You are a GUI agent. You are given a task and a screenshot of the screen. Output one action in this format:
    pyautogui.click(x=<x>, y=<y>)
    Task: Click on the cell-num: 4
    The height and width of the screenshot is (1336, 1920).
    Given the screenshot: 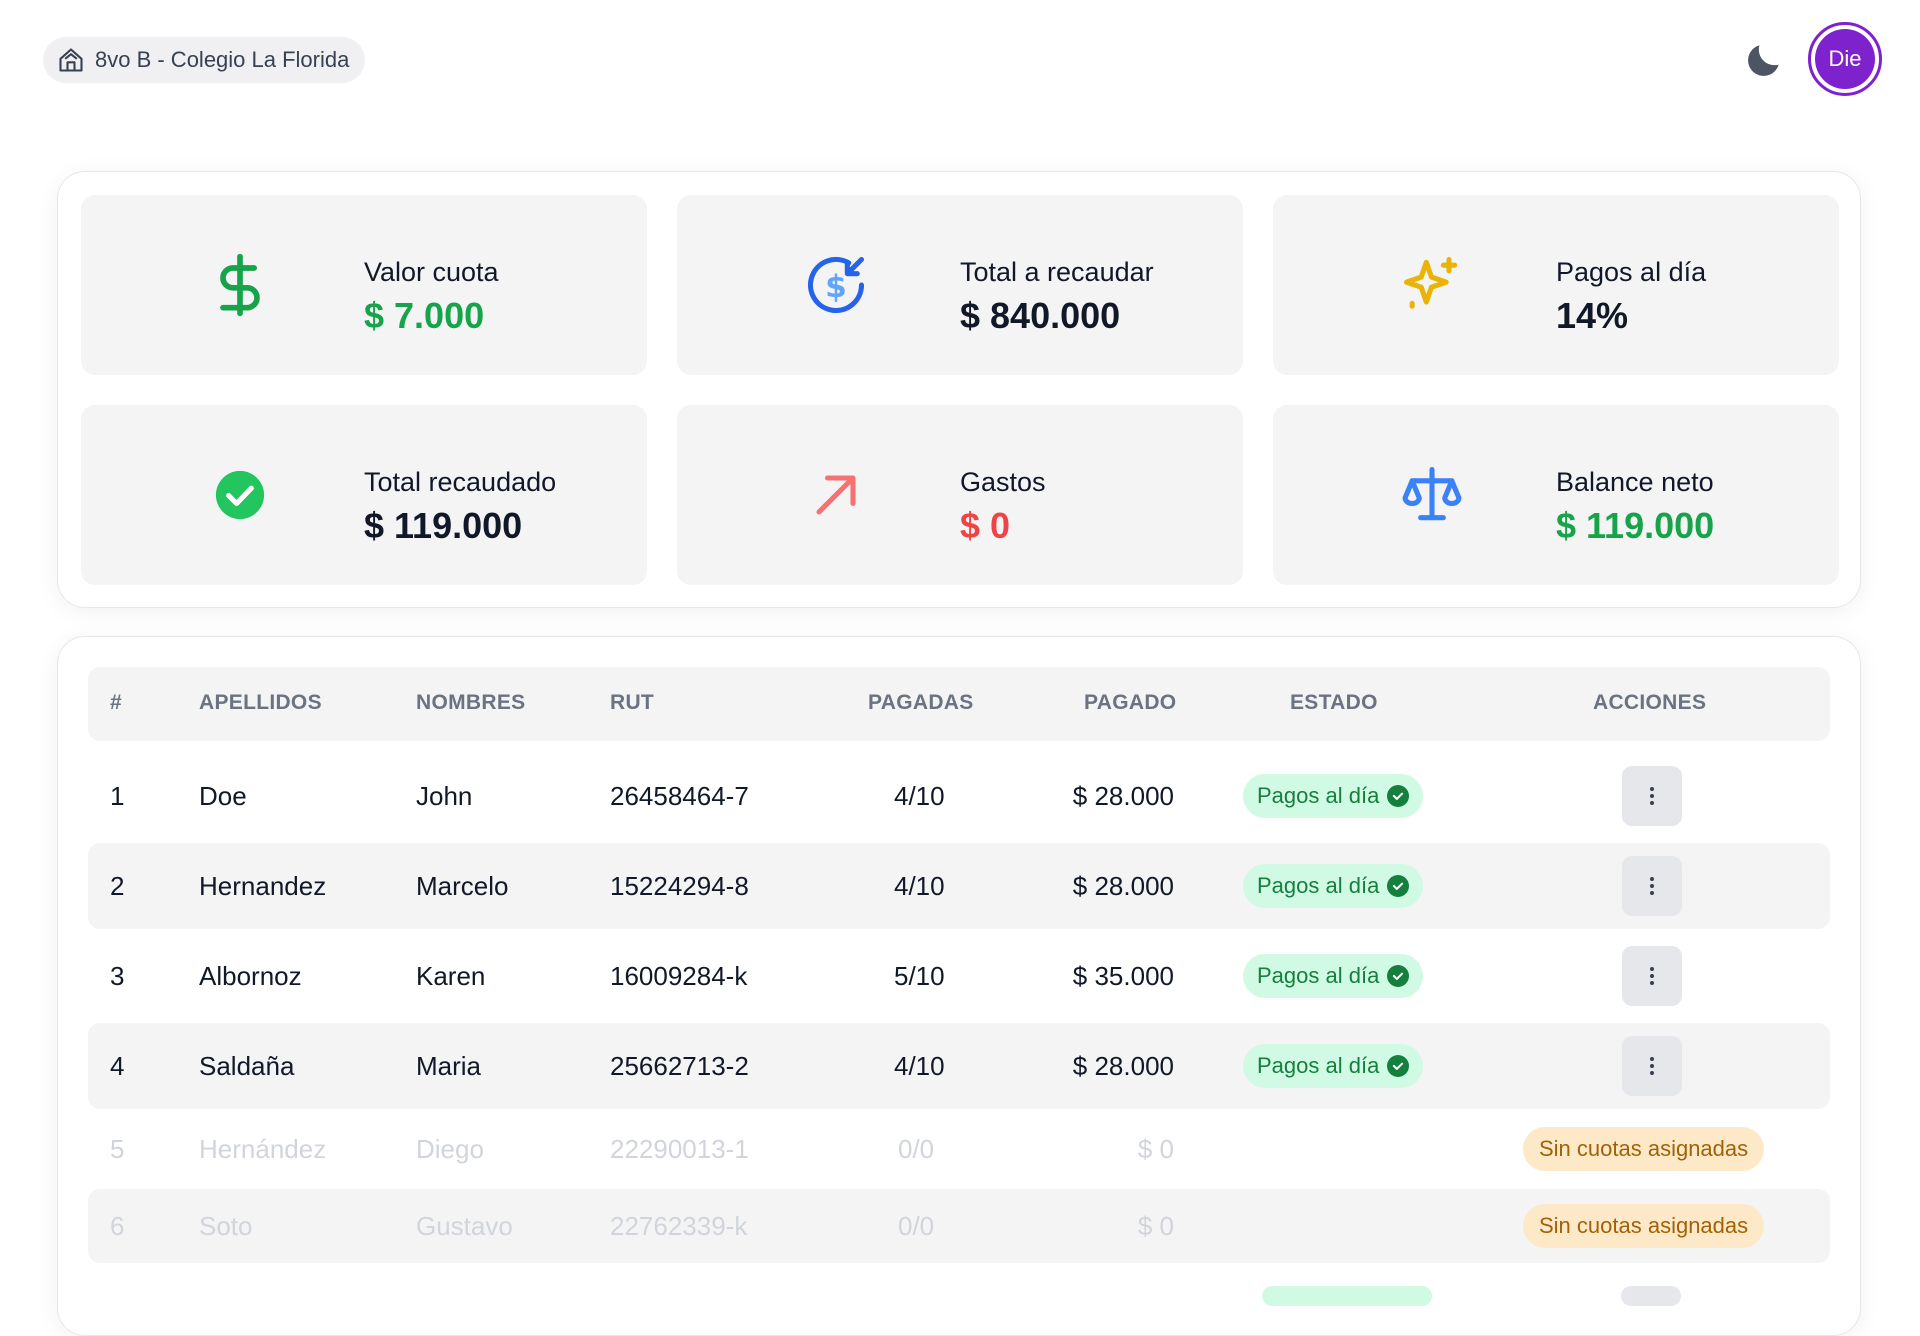 What is the action you would take?
    pyautogui.click(x=117, y=1066)
    